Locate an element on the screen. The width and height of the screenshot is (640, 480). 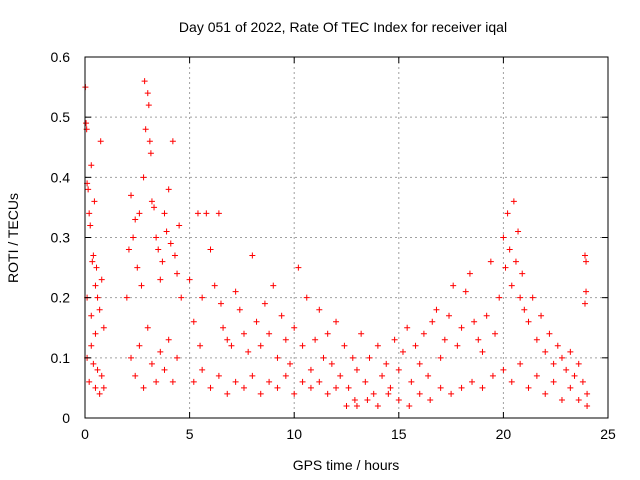
x-tick-label: 15 is located at coordinates (399, 434).